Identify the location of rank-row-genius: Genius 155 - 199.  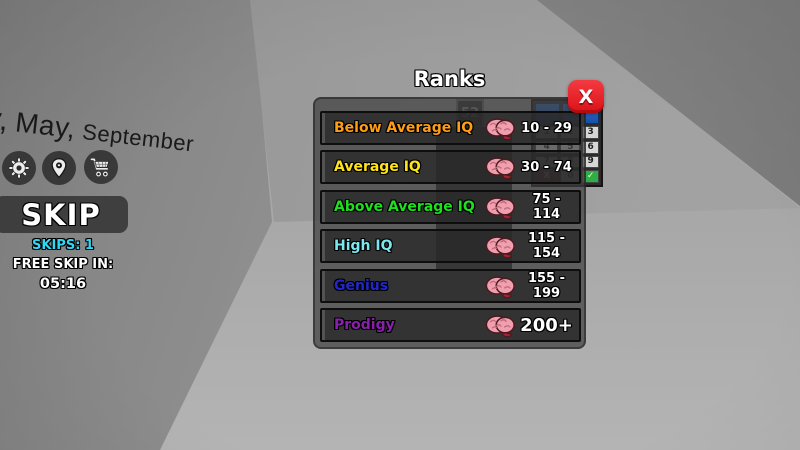
(450, 286).